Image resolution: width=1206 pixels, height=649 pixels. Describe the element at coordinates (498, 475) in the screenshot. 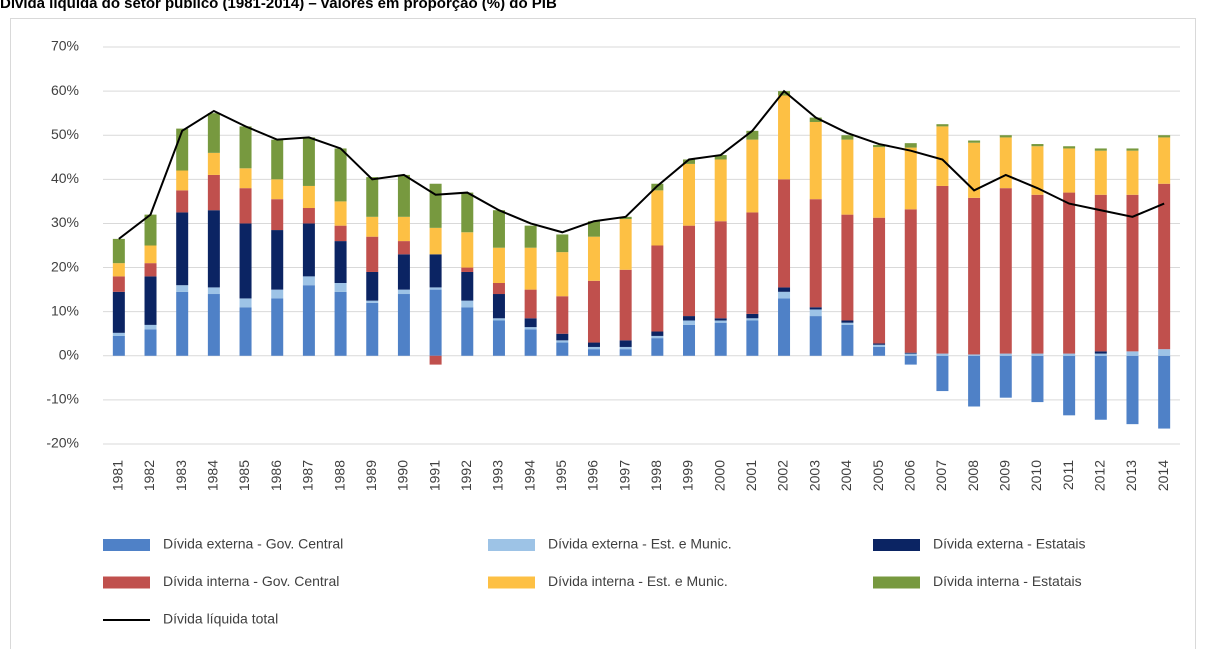

I see `x-tick-label: 1993` at that location.